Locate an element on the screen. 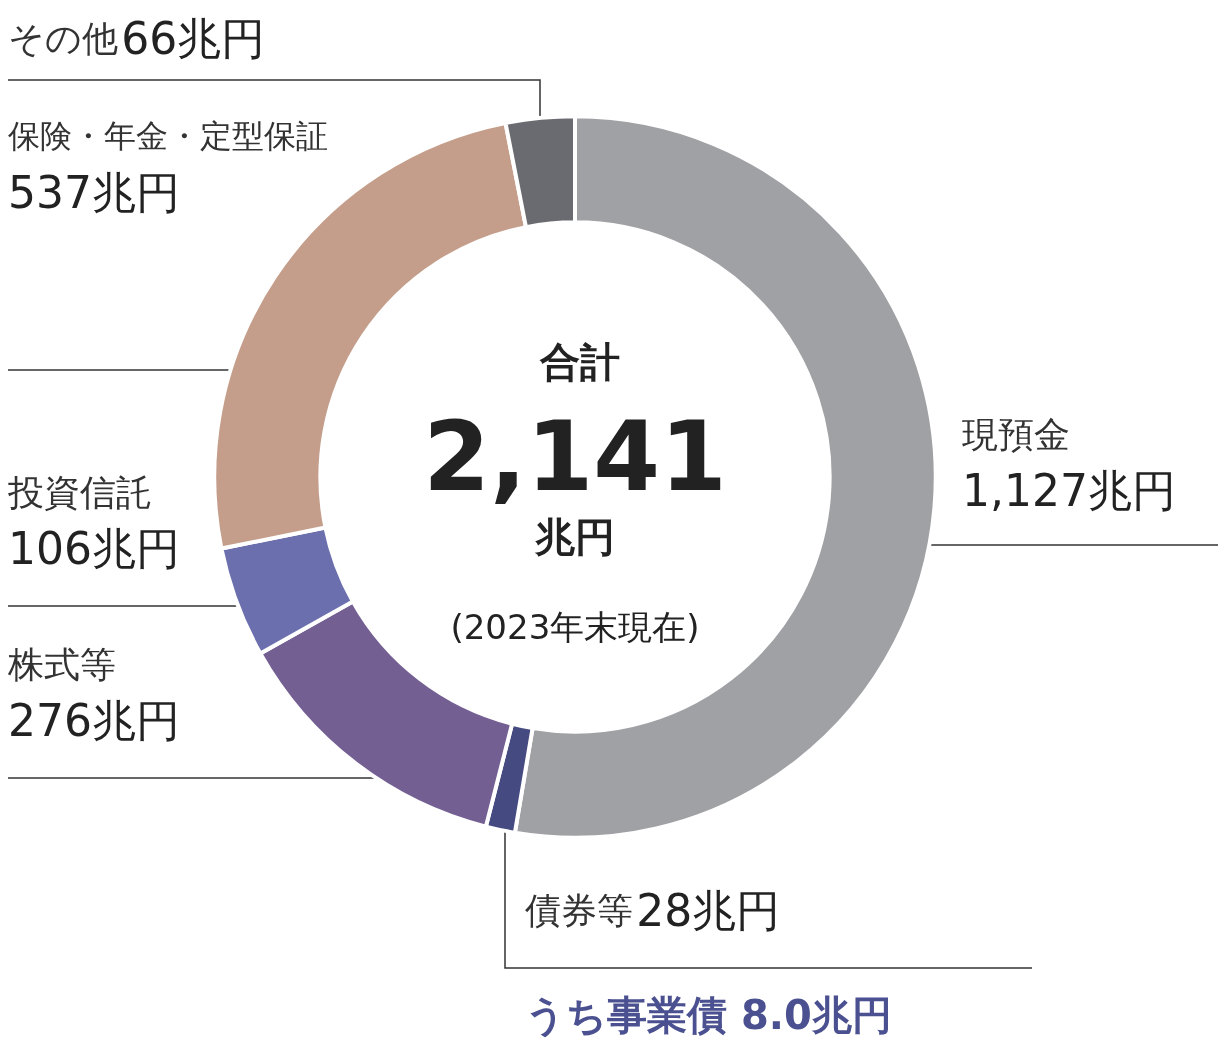  text: うち事業債 8.0兆円 is located at coordinates (708, 1015).